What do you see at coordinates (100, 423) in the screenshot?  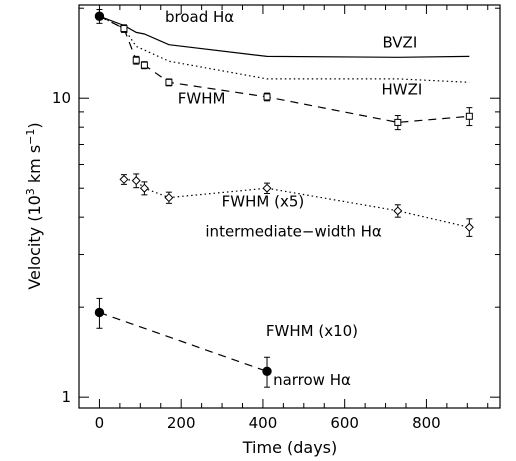 I see `x-tick-label: 0` at bounding box center [100, 423].